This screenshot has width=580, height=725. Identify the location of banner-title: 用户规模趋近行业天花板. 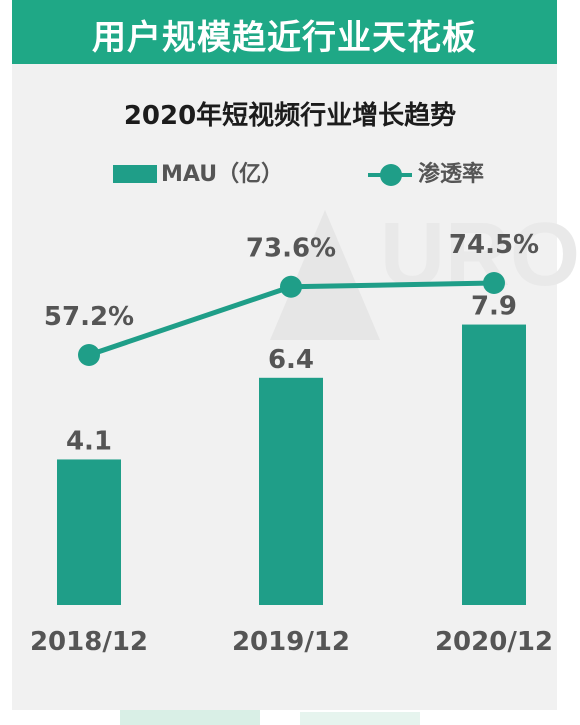
(284, 38).